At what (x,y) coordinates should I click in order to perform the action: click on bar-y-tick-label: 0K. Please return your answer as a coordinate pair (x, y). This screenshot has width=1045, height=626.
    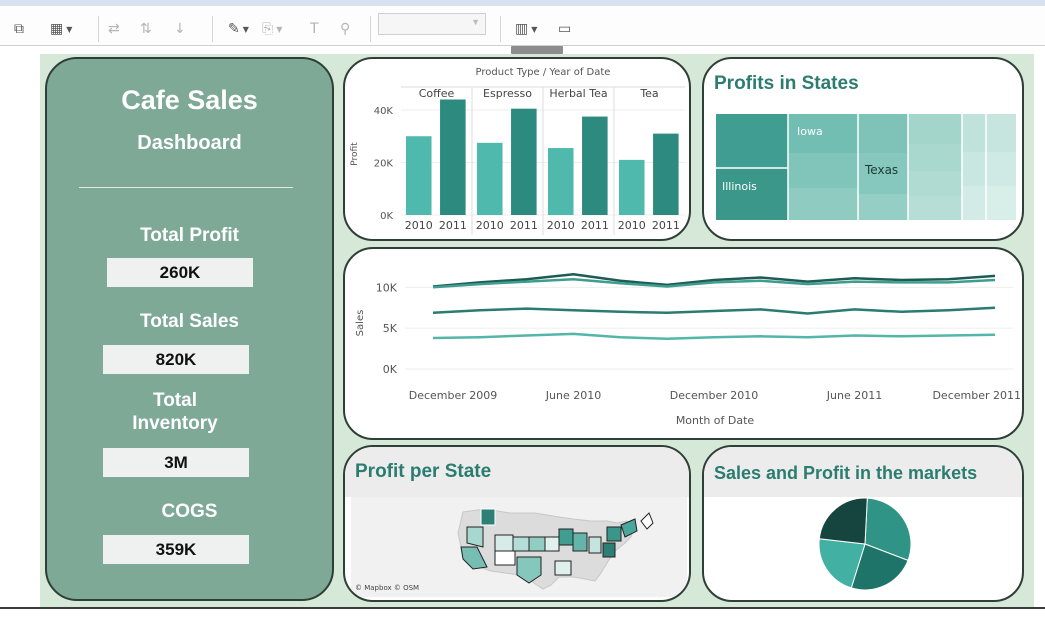
    Looking at the image, I should click on (386, 216).